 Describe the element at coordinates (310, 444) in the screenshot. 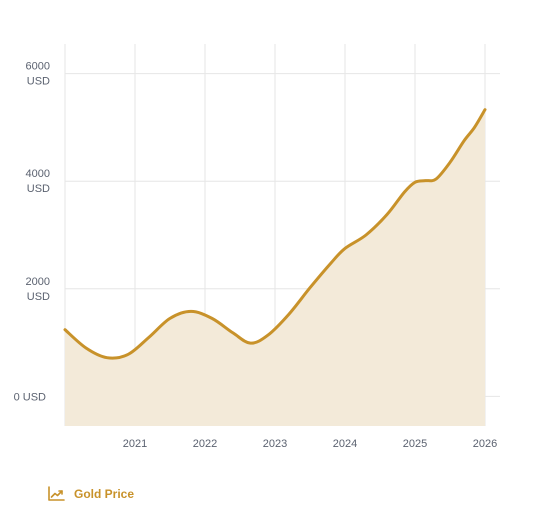

I see `x-axis: 2021 2022 2023 2024 2025 2026` at that location.